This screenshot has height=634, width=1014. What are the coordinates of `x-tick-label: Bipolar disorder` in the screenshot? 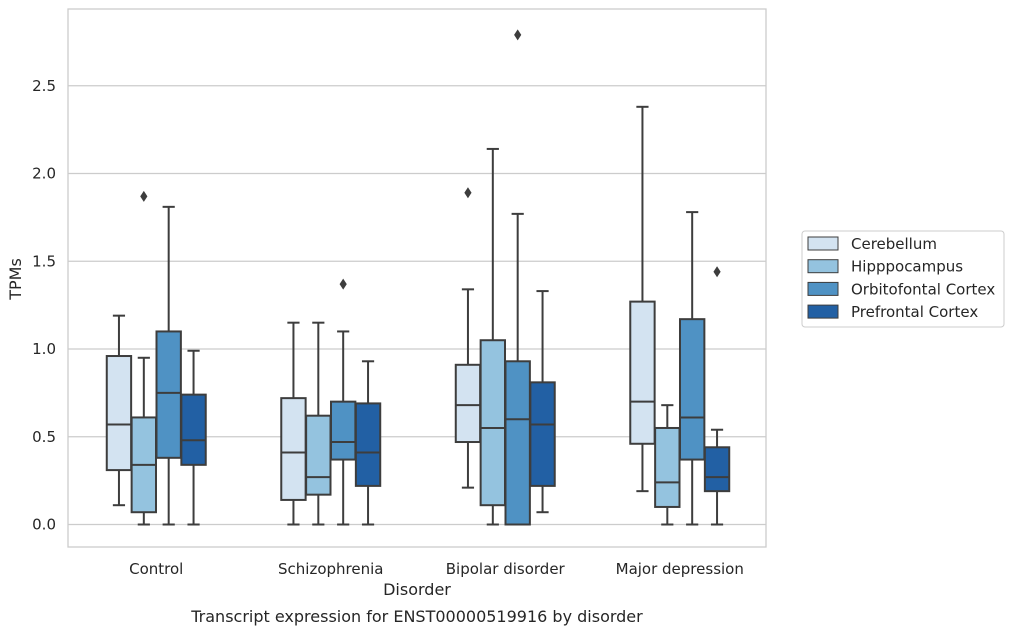 It's located at (506, 569).